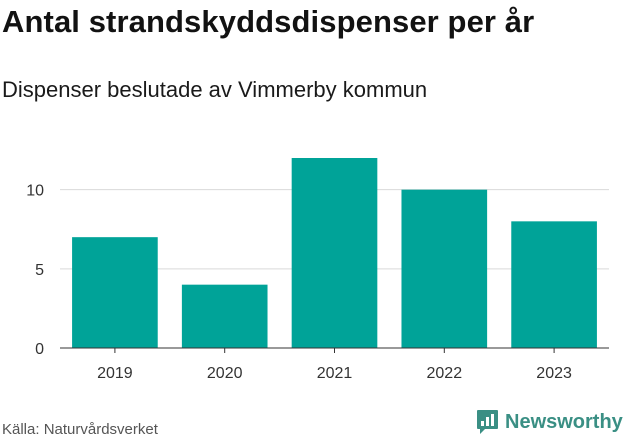  I want to click on x-tick-label: 2020, so click(225, 373).